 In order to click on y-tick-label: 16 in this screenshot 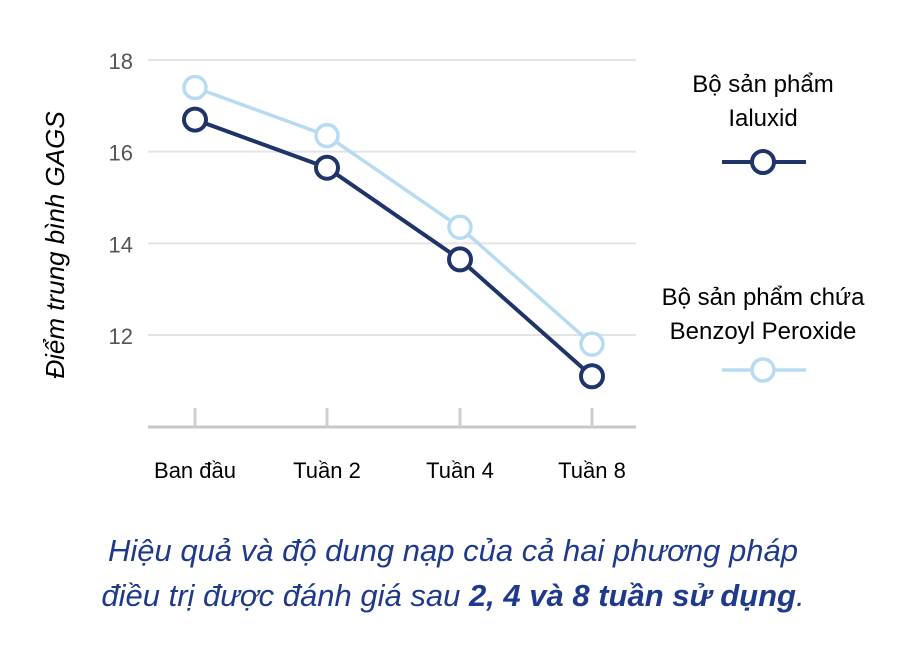, I will do `click(121, 153)`.